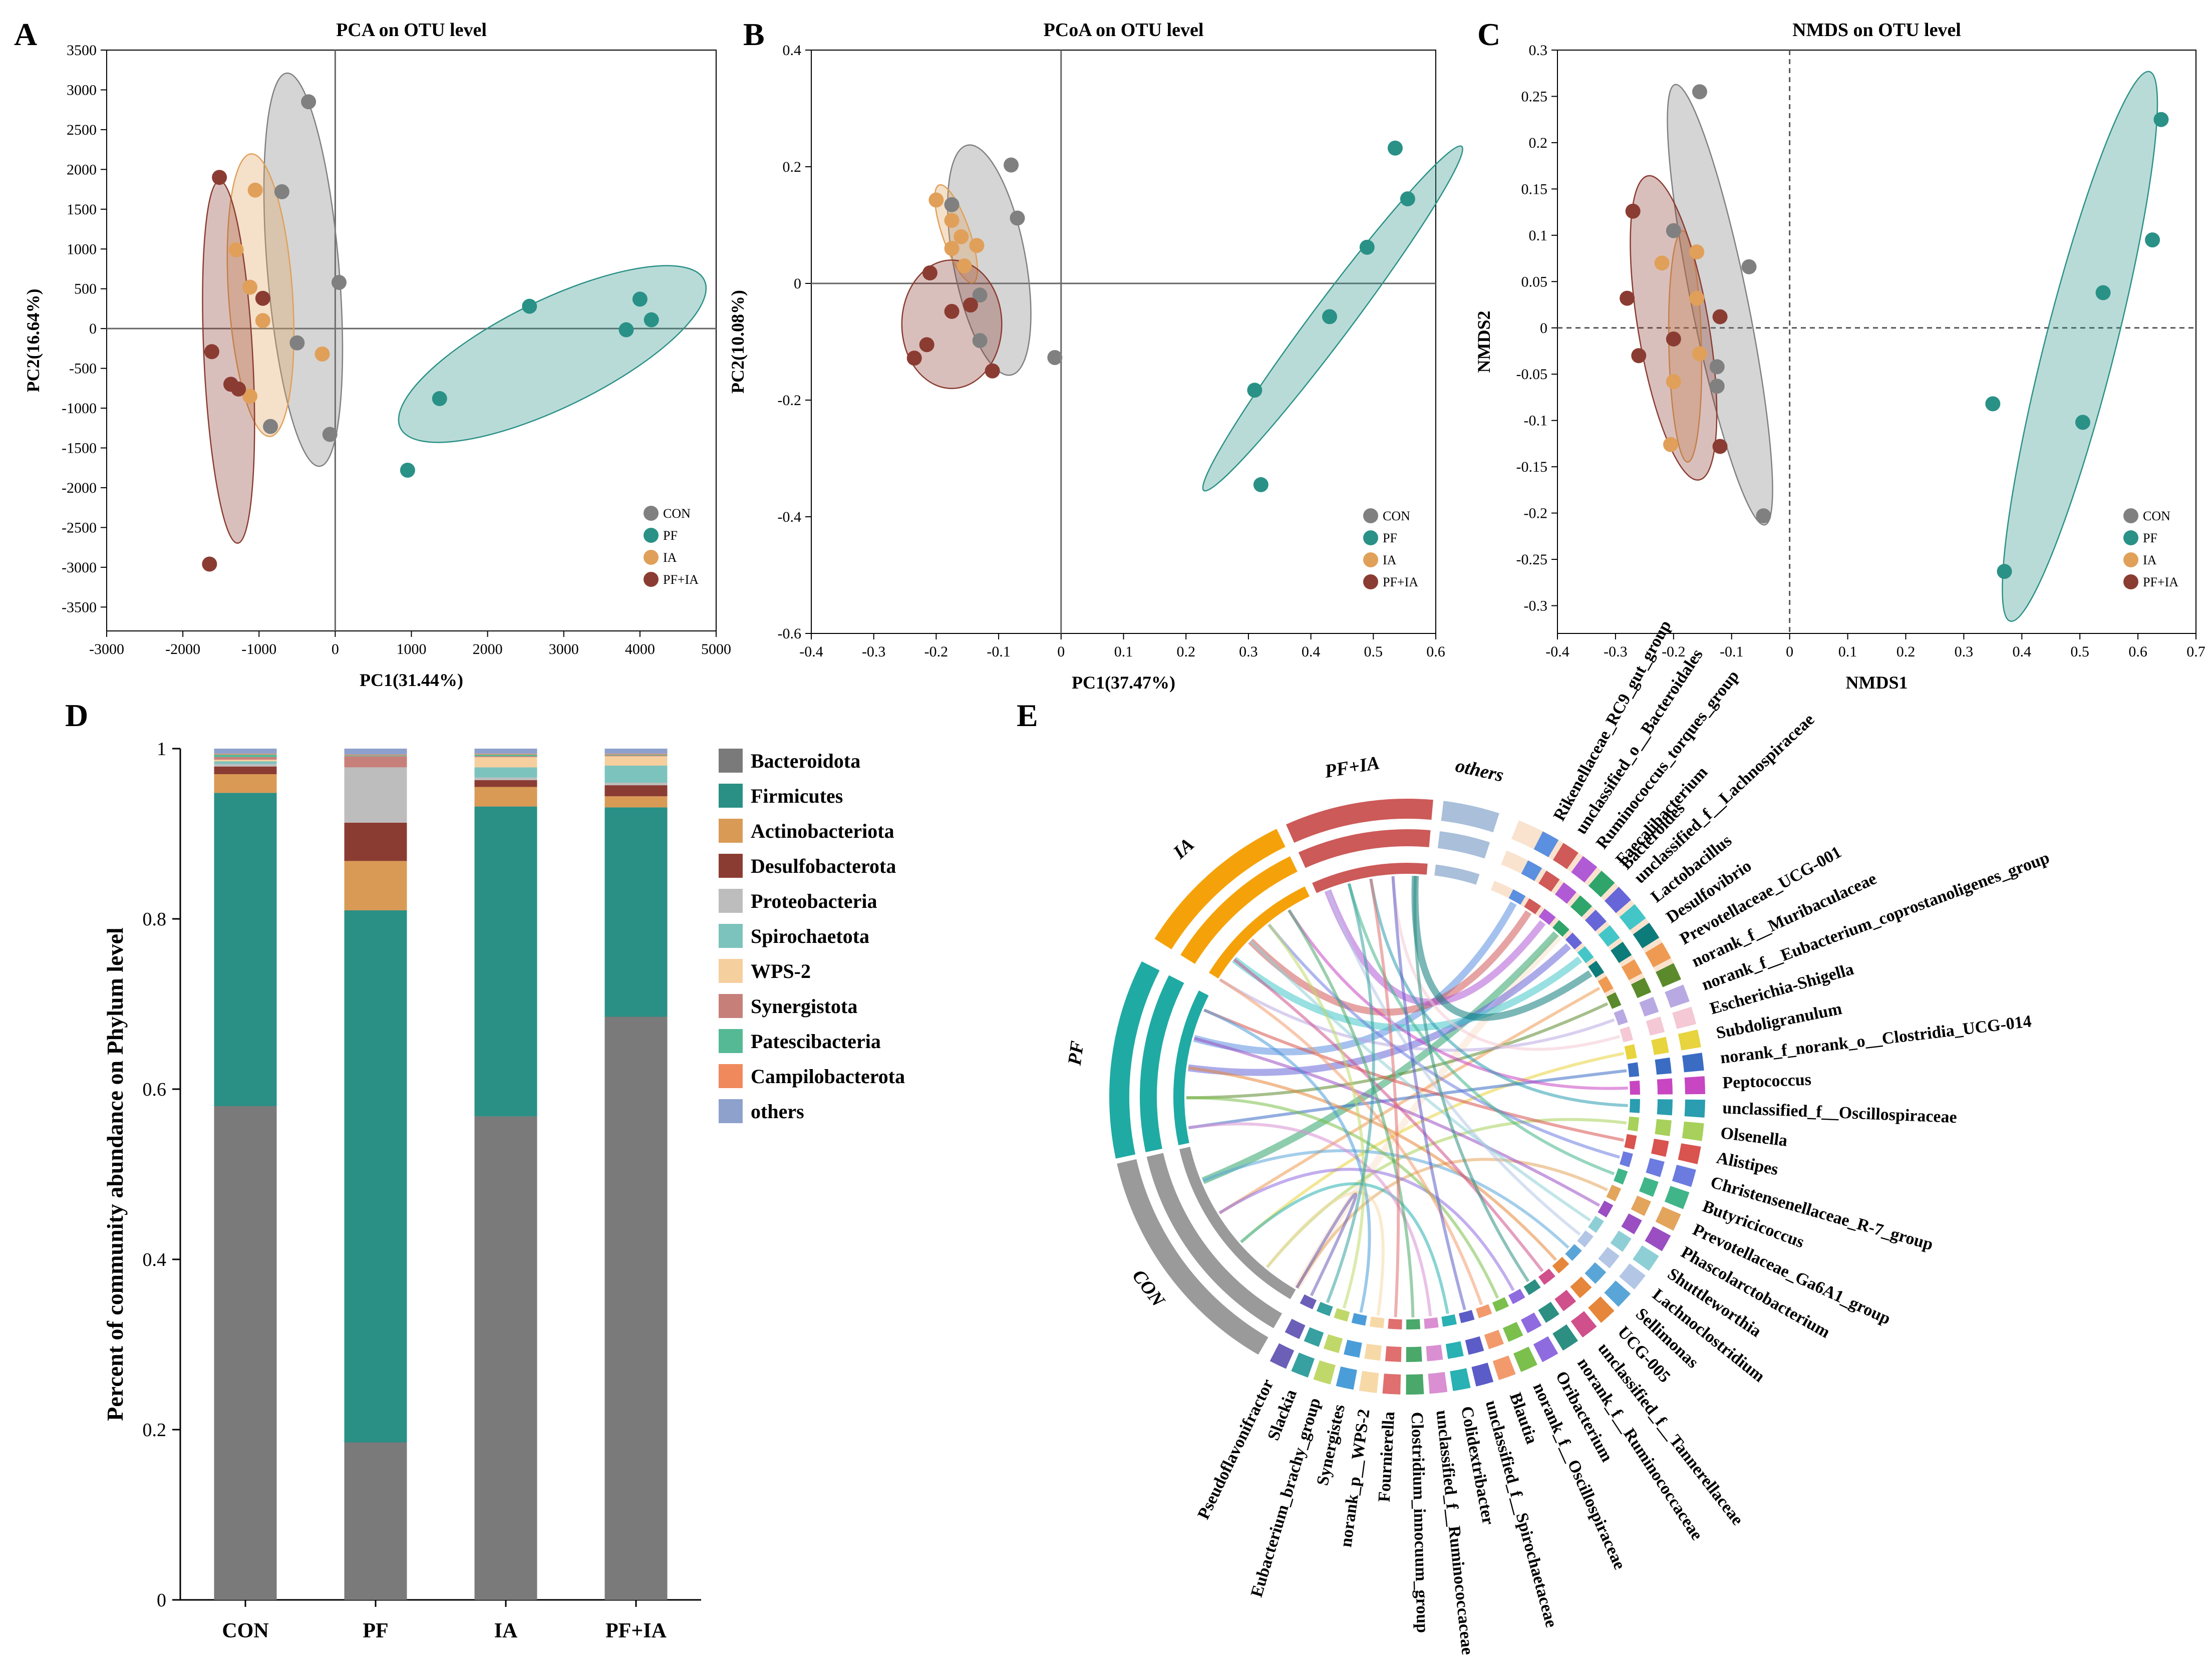  What do you see at coordinates (2150, 560) in the screenshot?
I see `legend-label-ia-c: IA` at bounding box center [2150, 560].